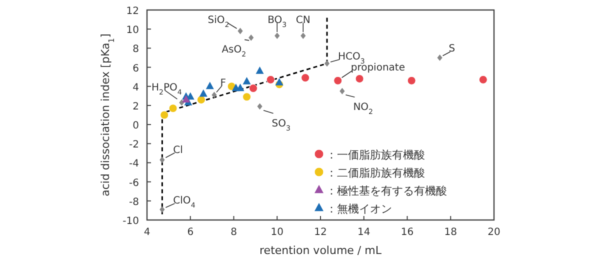 This screenshot has width=600, height=265. I want to click on legend-label: ：無機イオン, so click(359, 209).